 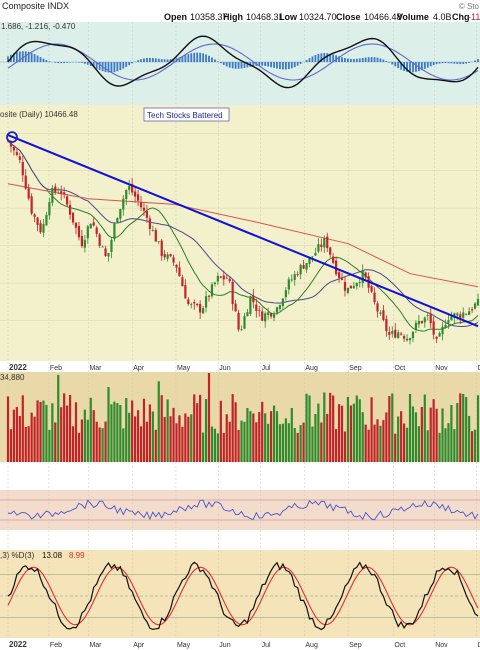 What do you see at coordinates (243, 596) in the screenshot?
I see `stoch-k-line` at bounding box center [243, 596].